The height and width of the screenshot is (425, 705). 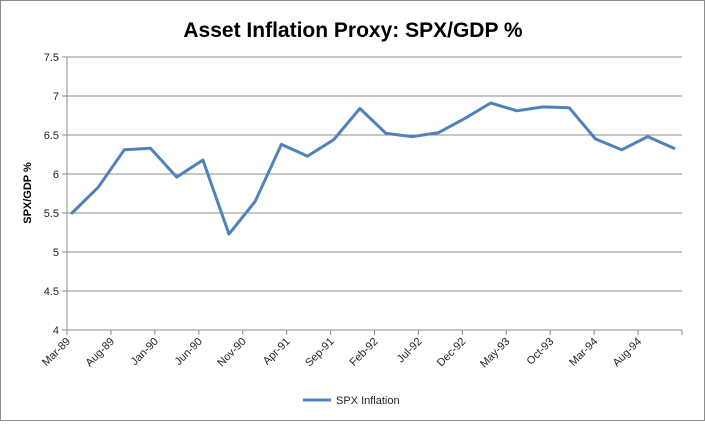 What do you see at coordinates (452, 353) in the screenshot?
I see `x-tick-label: Dec-92` at bounding box center [452, 353].